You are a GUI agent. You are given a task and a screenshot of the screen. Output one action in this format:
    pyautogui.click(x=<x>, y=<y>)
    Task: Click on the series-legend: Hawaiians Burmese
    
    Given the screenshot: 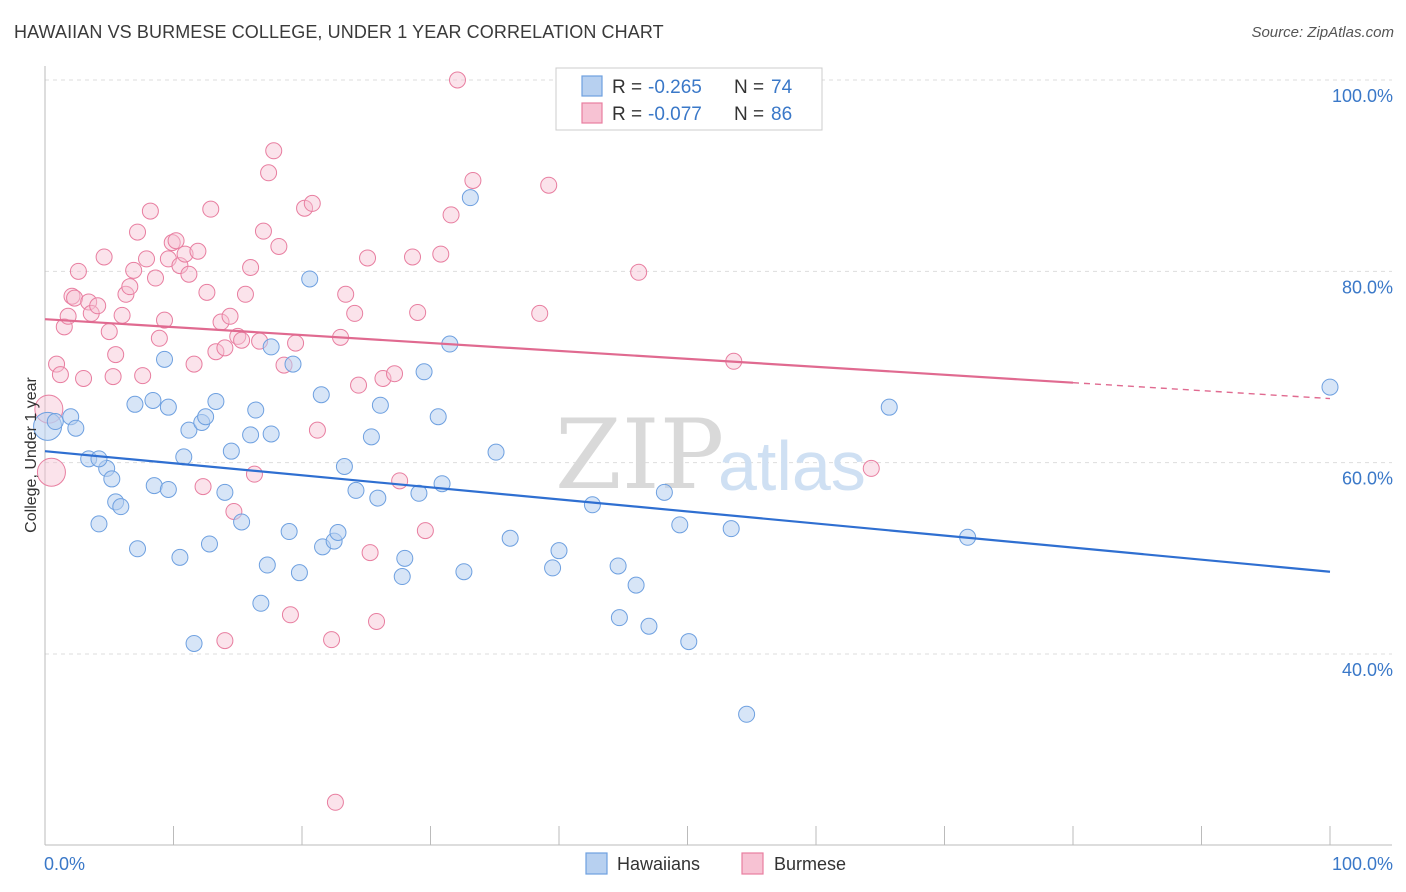 What is the action you would take?
    pyautogui.click(x=715, y=863)
    